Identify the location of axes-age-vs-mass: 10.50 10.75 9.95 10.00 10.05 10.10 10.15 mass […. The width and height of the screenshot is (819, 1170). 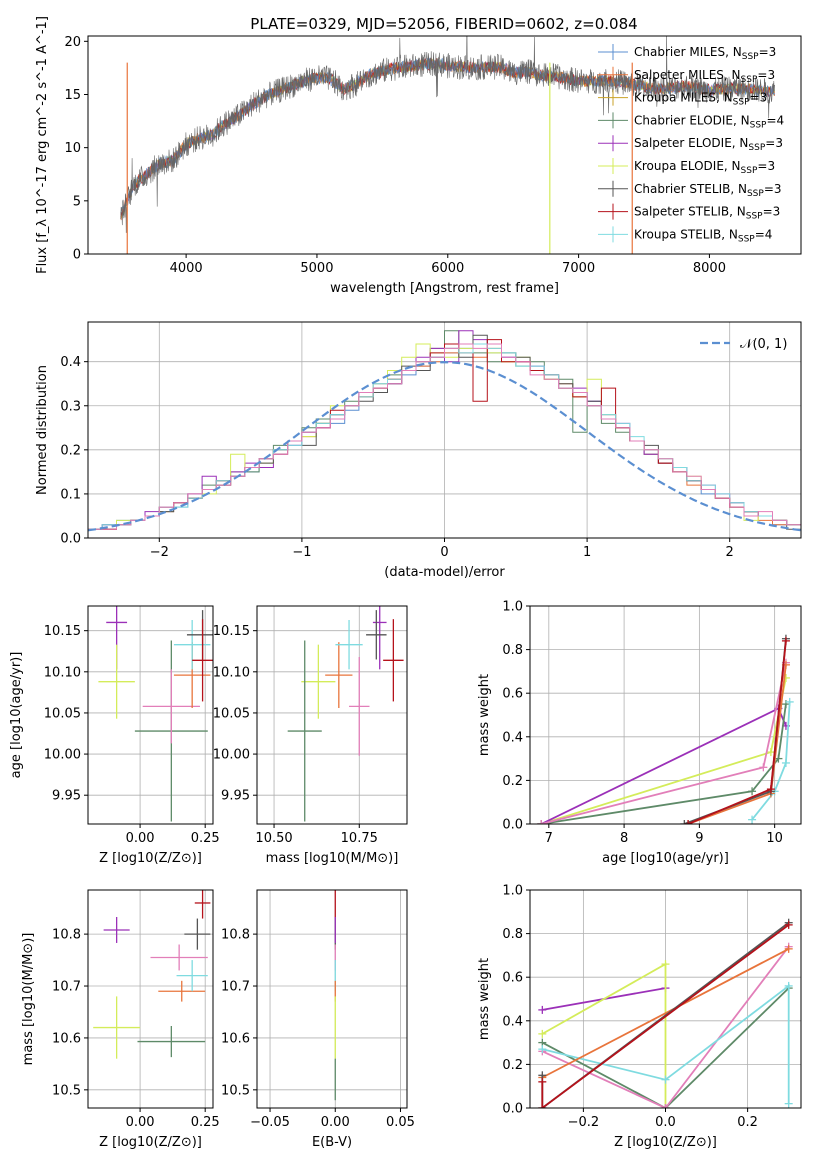
(310, 735).